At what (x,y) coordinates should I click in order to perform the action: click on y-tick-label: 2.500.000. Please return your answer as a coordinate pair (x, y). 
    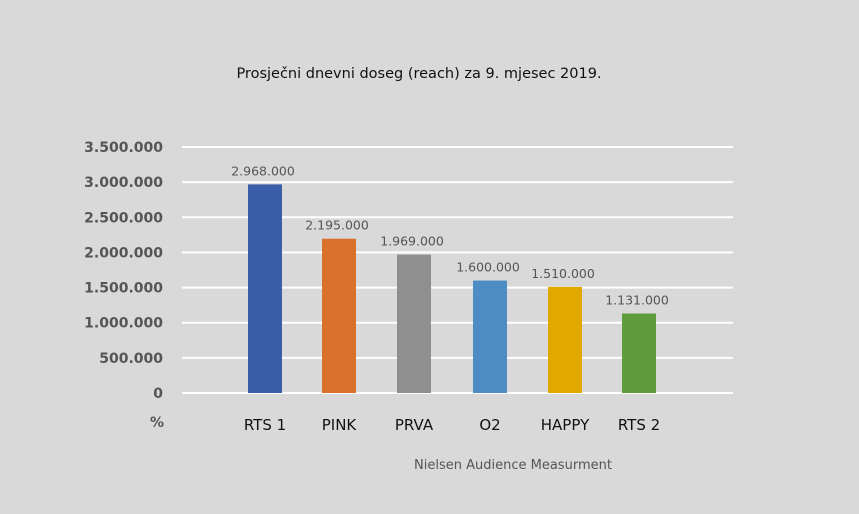
    Looking at the image, I should click on (123, 218).